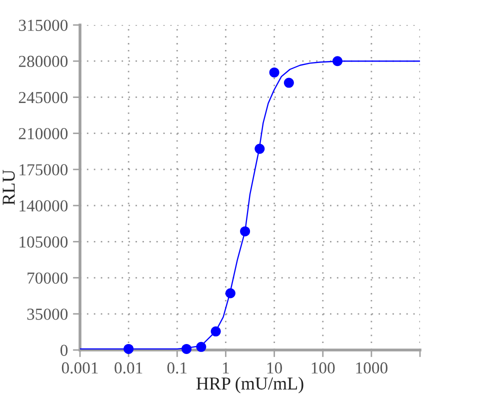 The width and height of the screenshot is (500, 400). I want to click on x-tick-label: 0.1, so click(177, 368).